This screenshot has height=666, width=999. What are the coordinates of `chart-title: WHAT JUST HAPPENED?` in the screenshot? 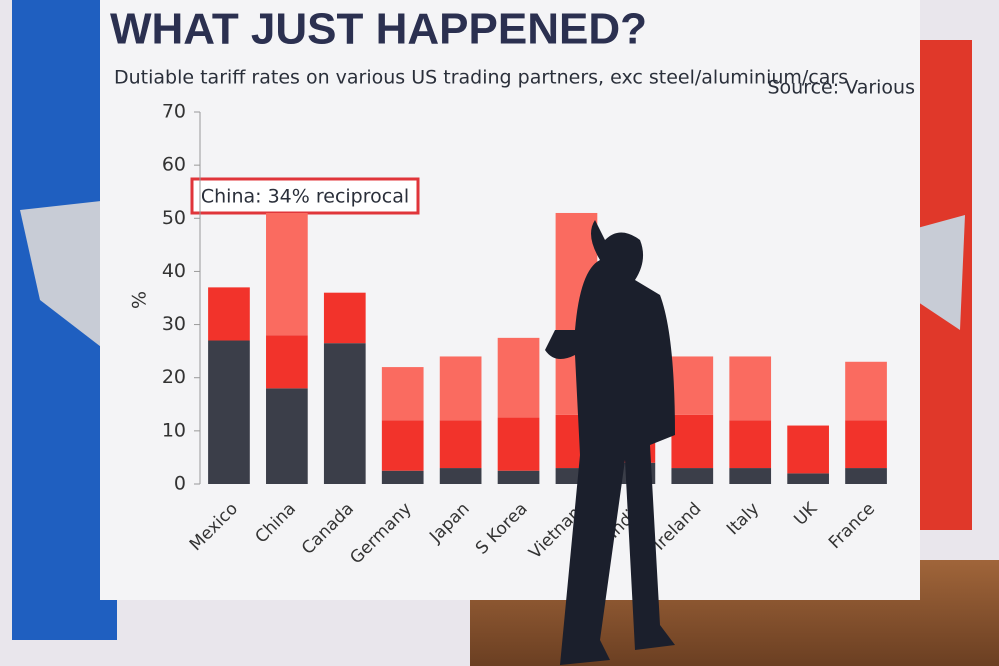 It's located at (378, 29).